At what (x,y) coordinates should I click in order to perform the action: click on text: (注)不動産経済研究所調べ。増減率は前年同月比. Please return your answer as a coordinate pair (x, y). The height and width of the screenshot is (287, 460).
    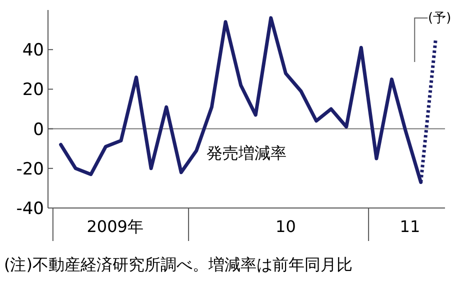
    Looking at the image, I should click on (178, 264).